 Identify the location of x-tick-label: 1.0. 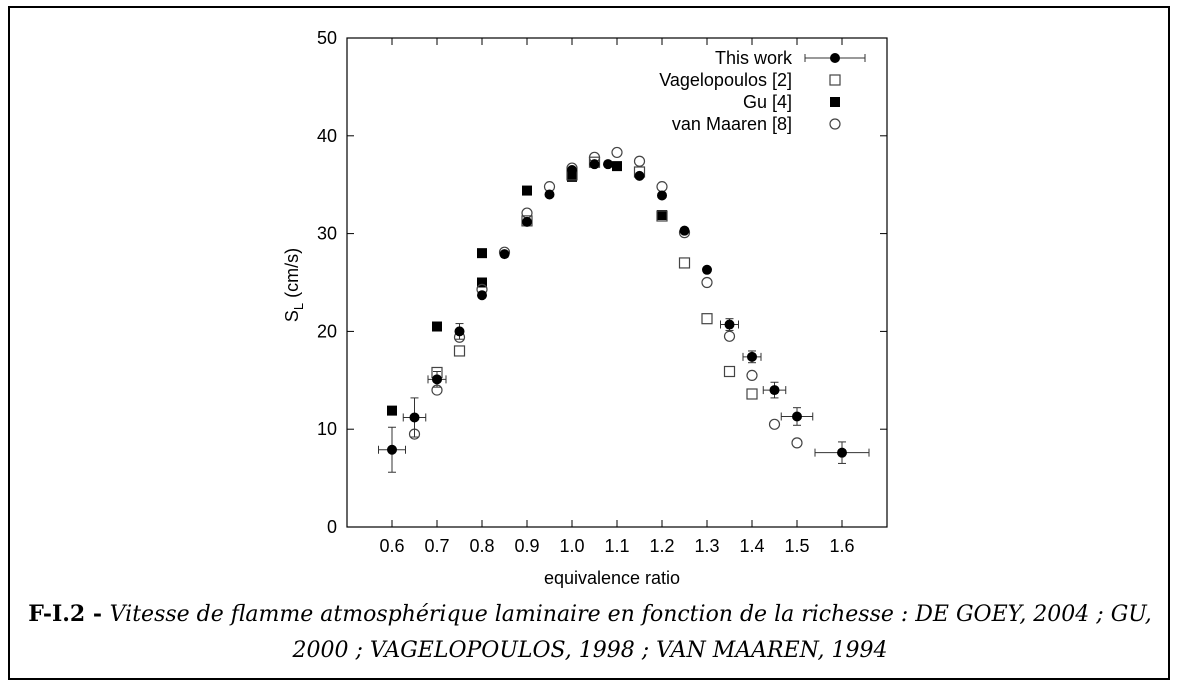
(571, 546).